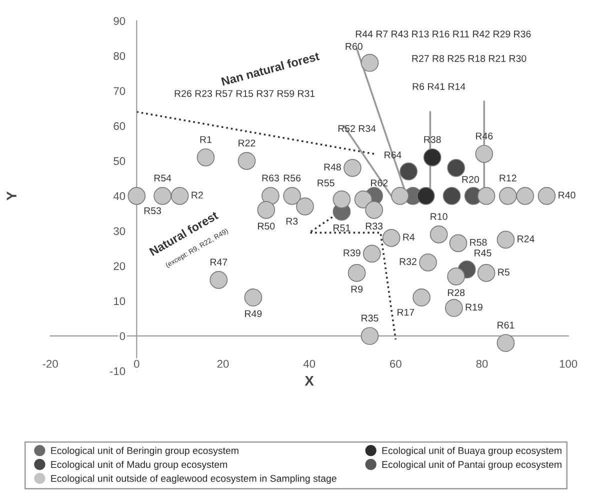 Image resolution: width=592 pixels, height=496 pixels. Describe the element at coordinates (352, 252) in the screenshot. I see `annotation: R39` at that location.